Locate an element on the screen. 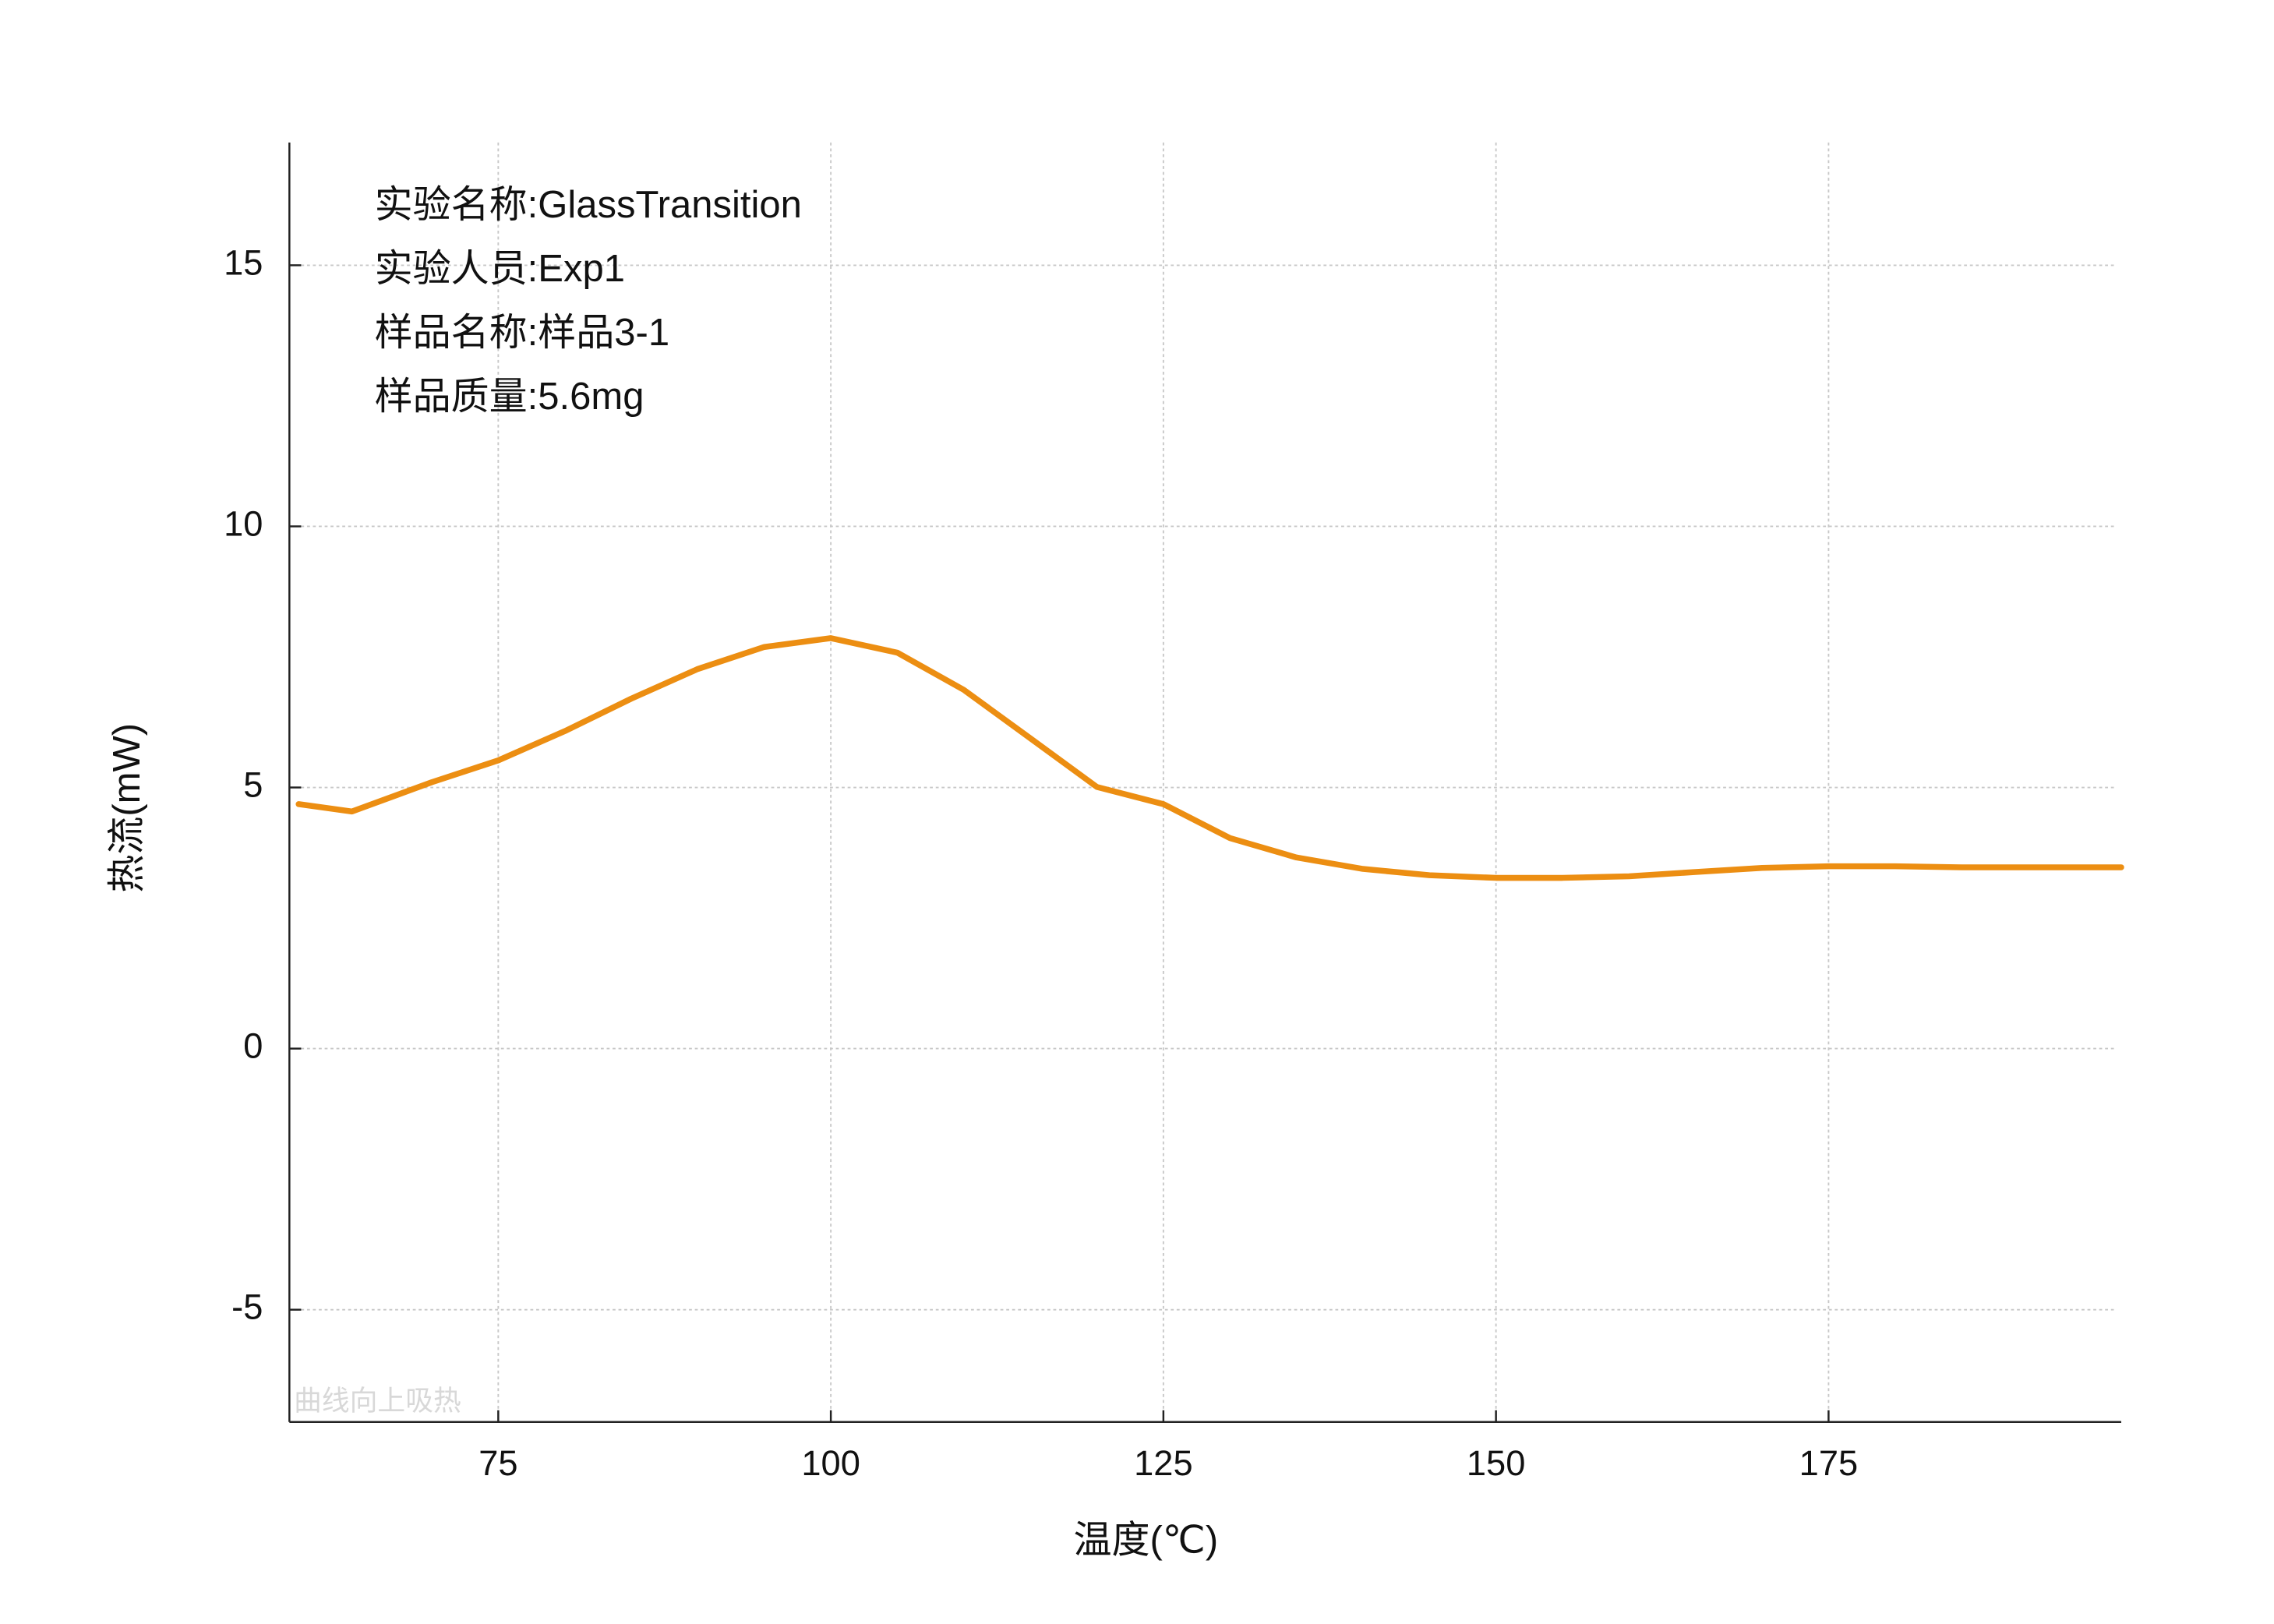  x-tick-label: 150 is located at coordinates (1496, 1463).